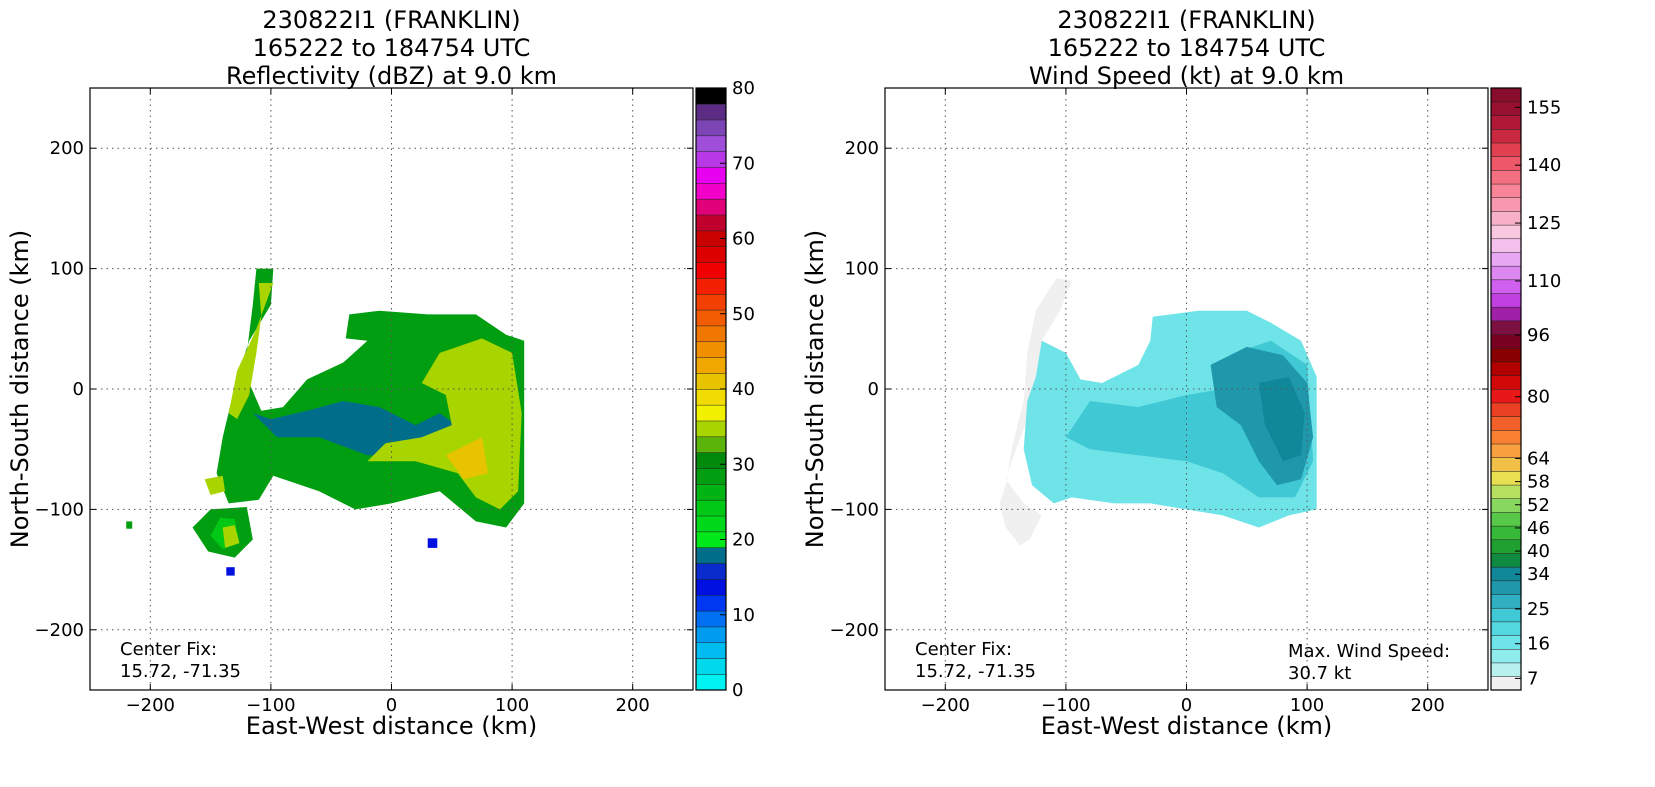 This screenshot has width=1655, height=787. What do you see at coordinates (862, 148) in the screenshot?
I see `y-tick-label: 200` at bounding box center [862, 148].